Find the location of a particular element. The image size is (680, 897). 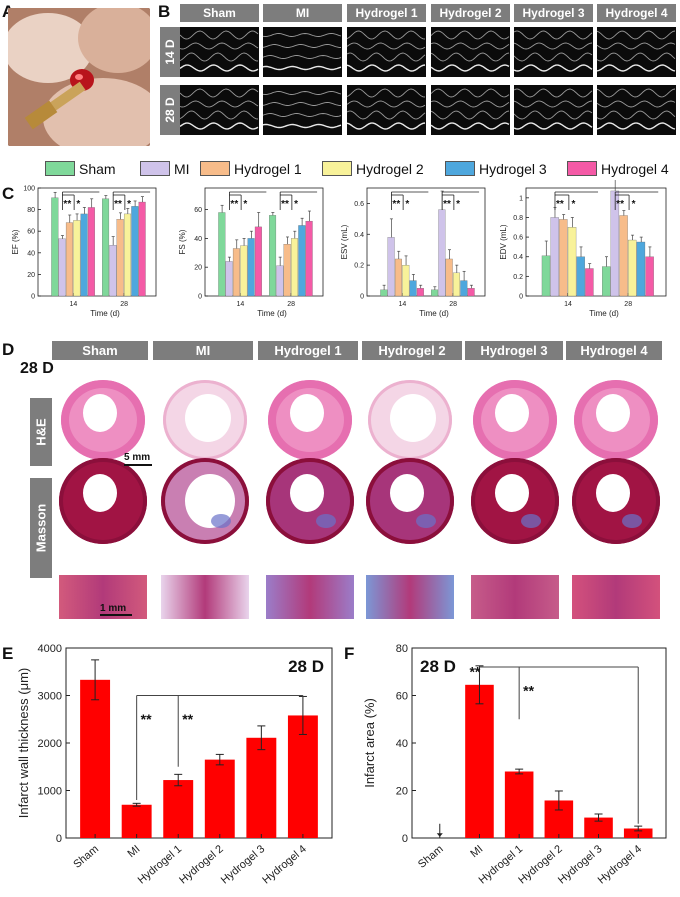

histology-header: Hydrogel 4 is located at coordinates (614, 350).